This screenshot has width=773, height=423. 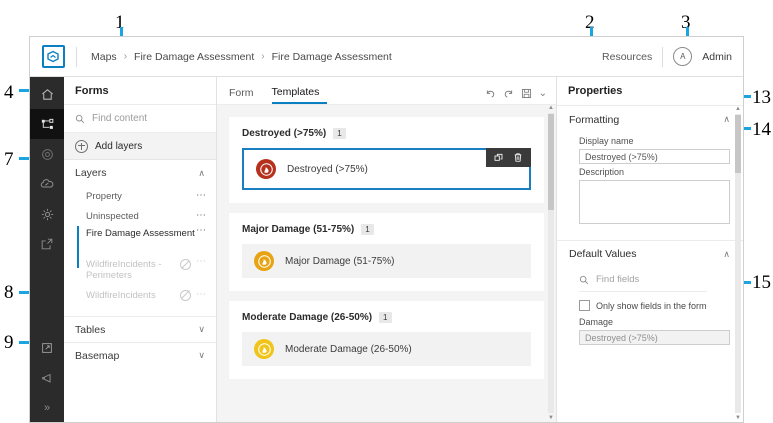 What do you see at coordinates (738, 144) in the screenshot?
I see `properties-scrollbar-thumb` at bounding box center [738, 144].